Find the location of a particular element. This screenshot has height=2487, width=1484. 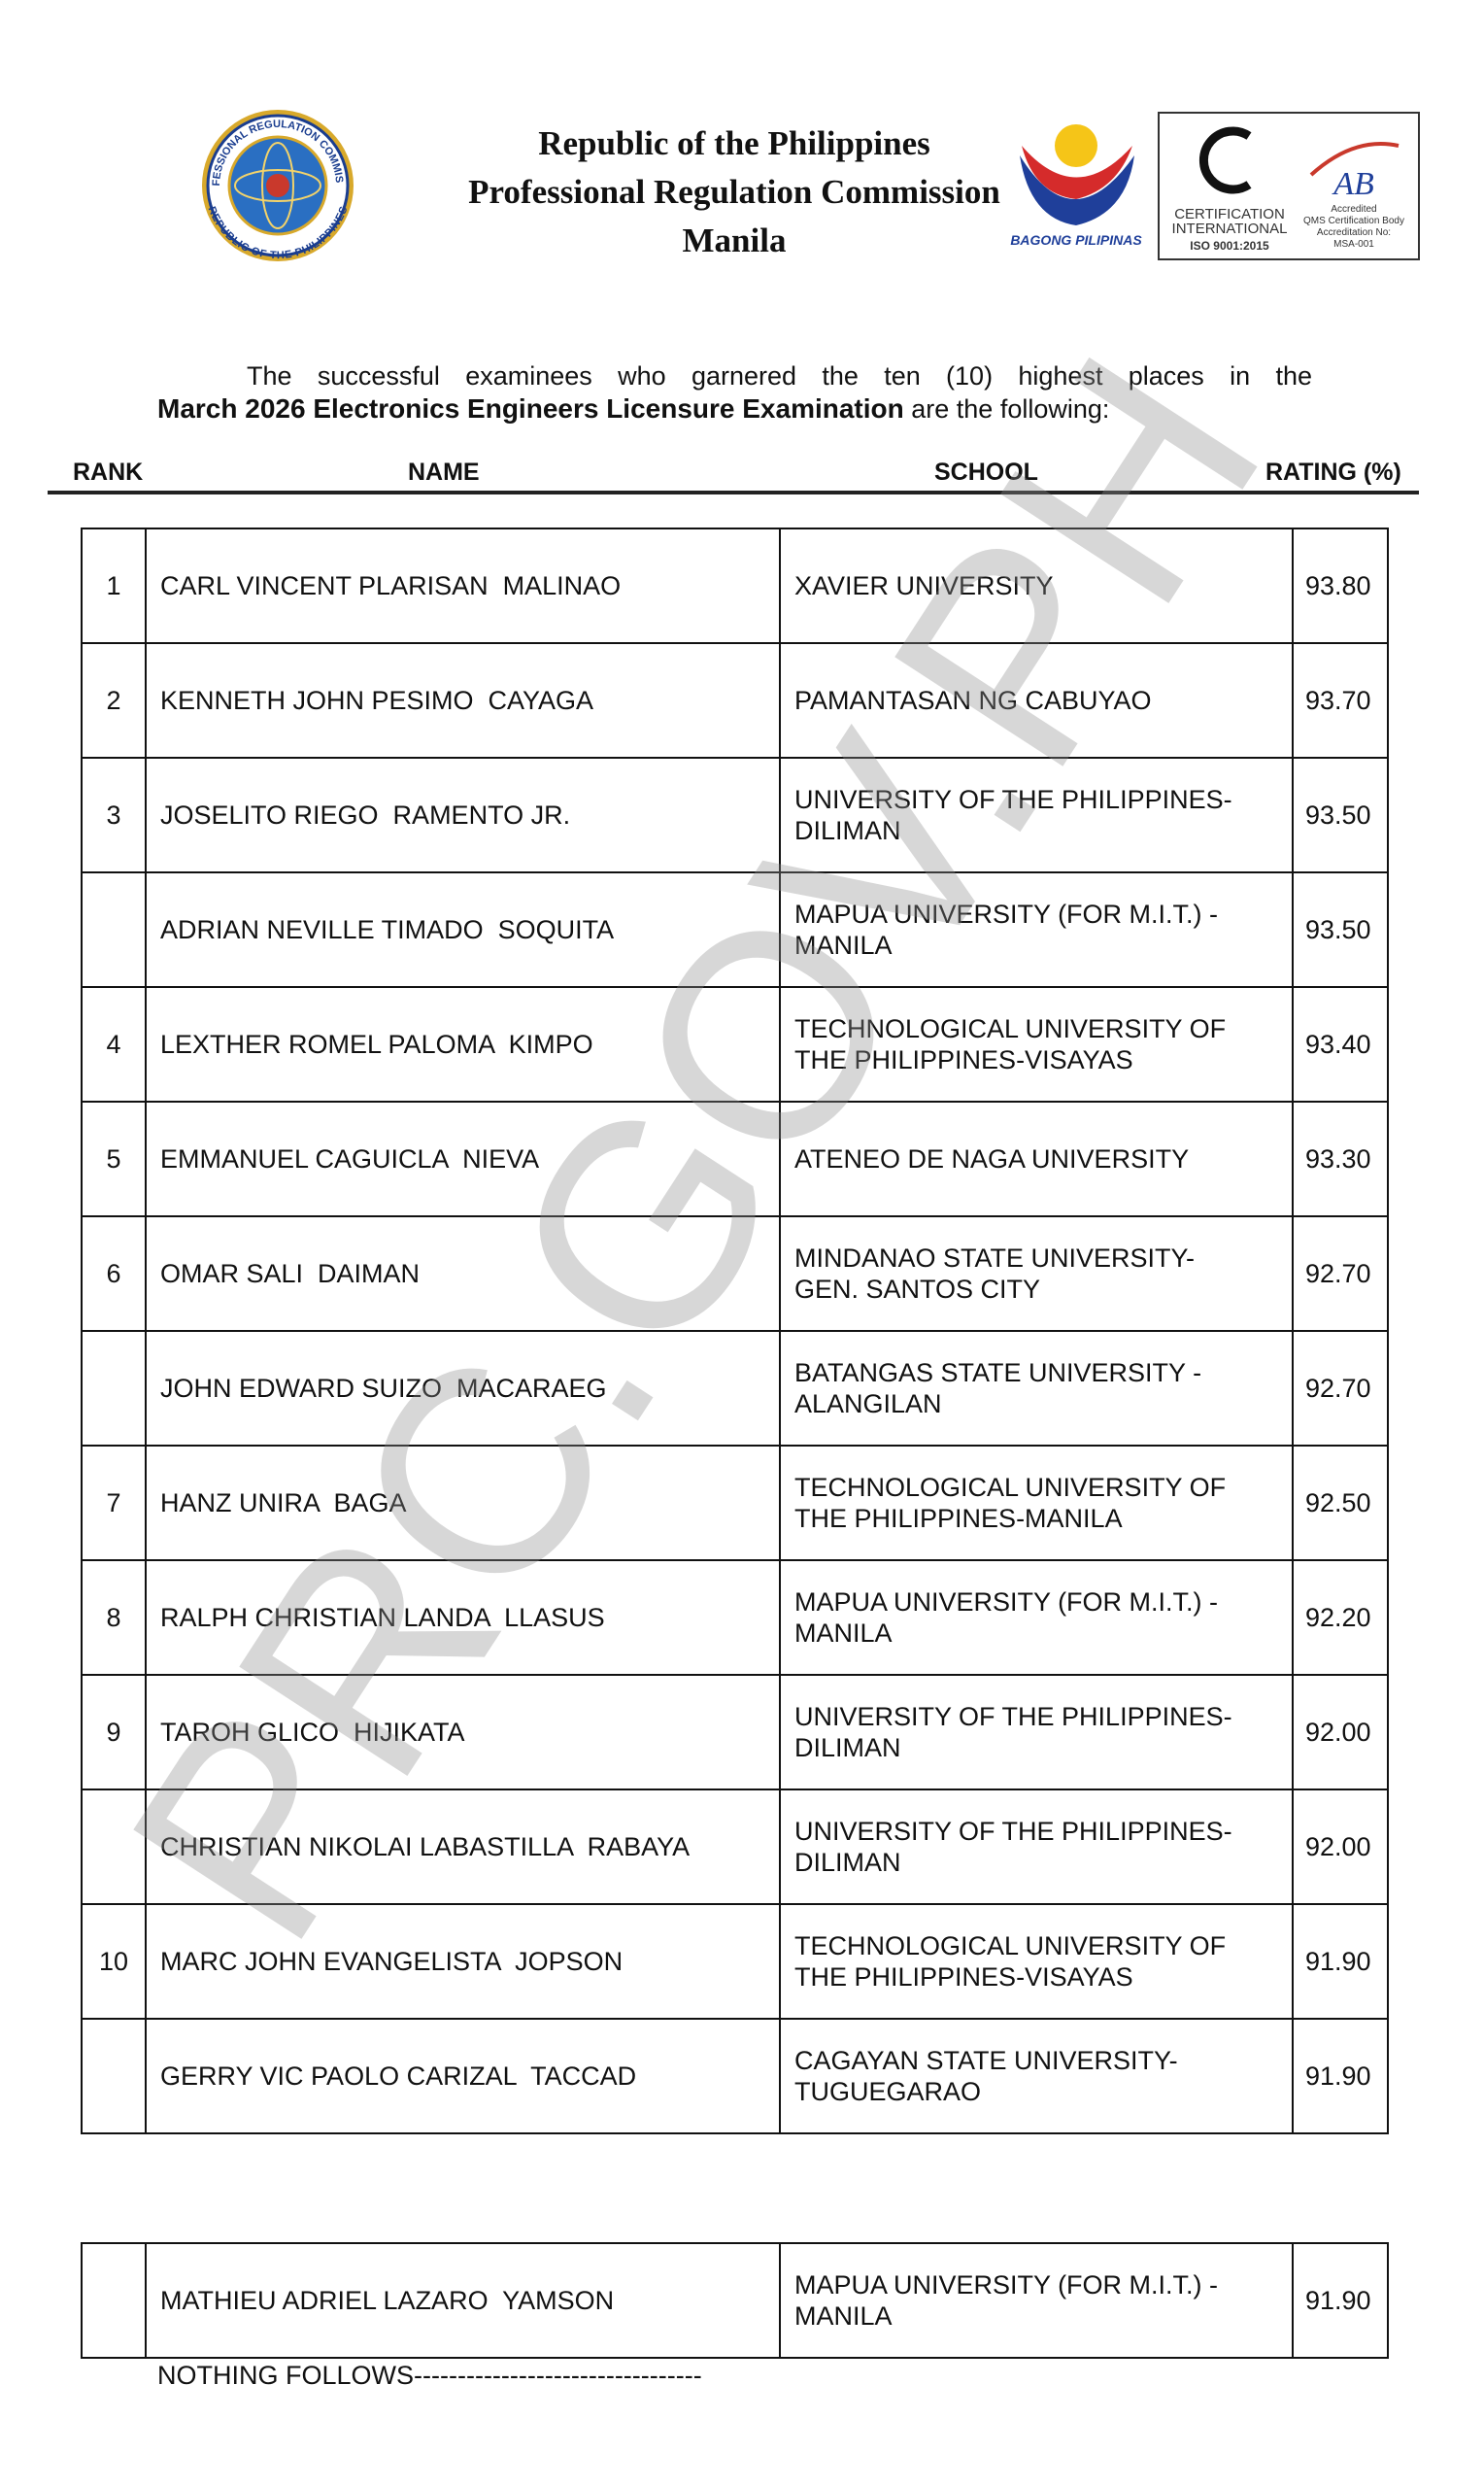

header-rule is located at coordinates (733, 492).